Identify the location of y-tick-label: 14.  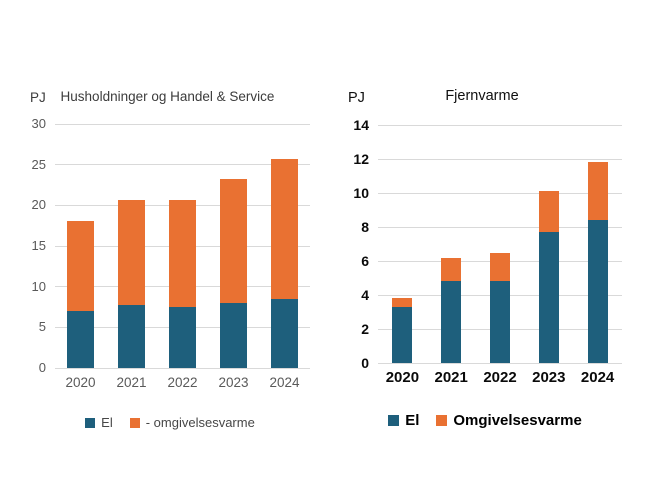
(361, 125).